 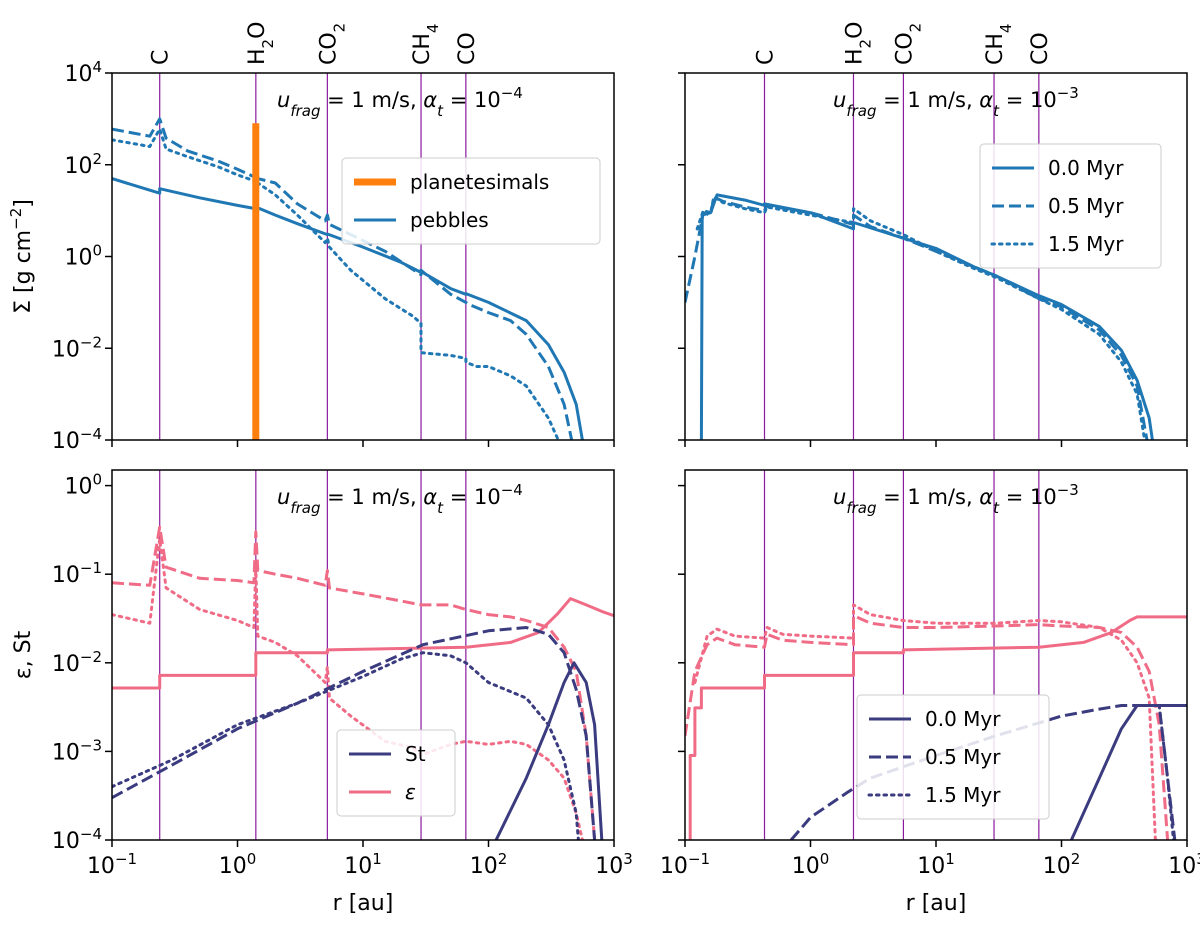 I want to click on y-tick-label: 10⁻¹, so click(x=77, y=573).